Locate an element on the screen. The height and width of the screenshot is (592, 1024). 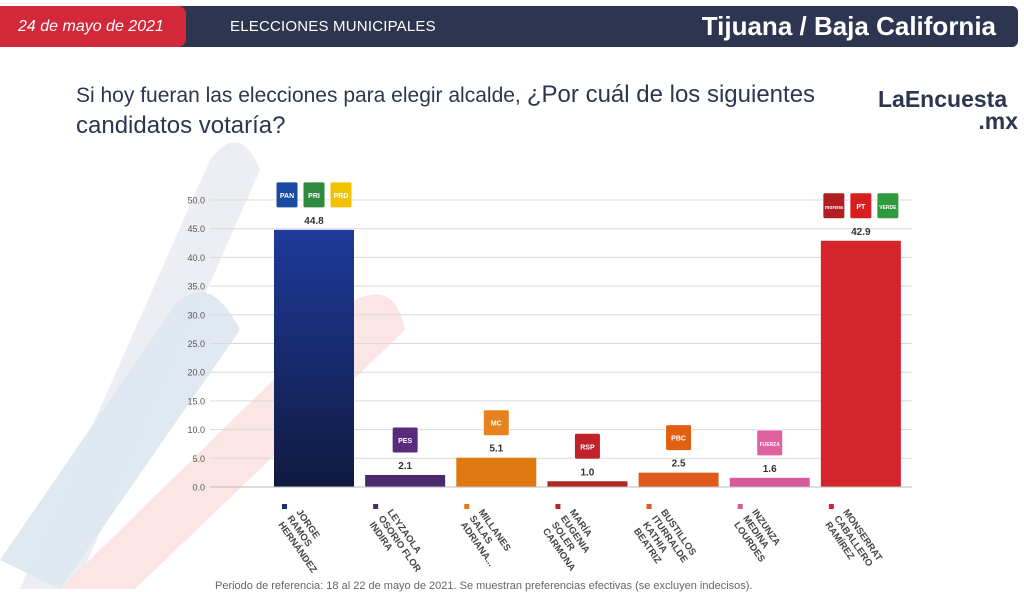
category-label: BUSTILLOSITURRALDEKATHIABEATRIZ is located at coordinates (665, 542).